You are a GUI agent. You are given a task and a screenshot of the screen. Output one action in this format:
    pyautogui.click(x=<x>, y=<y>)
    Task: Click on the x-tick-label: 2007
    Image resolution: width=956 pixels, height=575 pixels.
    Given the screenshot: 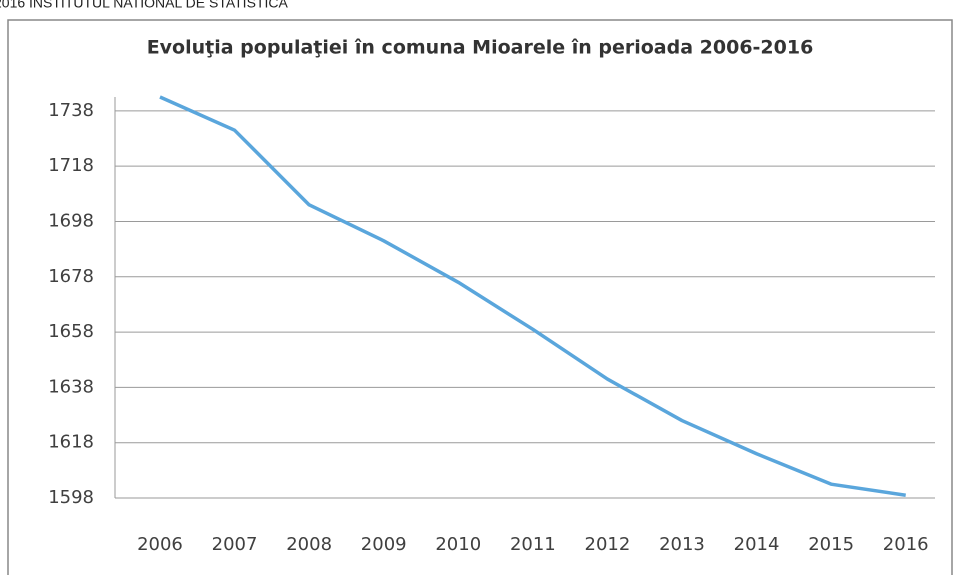 What is the action you would take?
    pyautogui.click(x=235, y=544)
    